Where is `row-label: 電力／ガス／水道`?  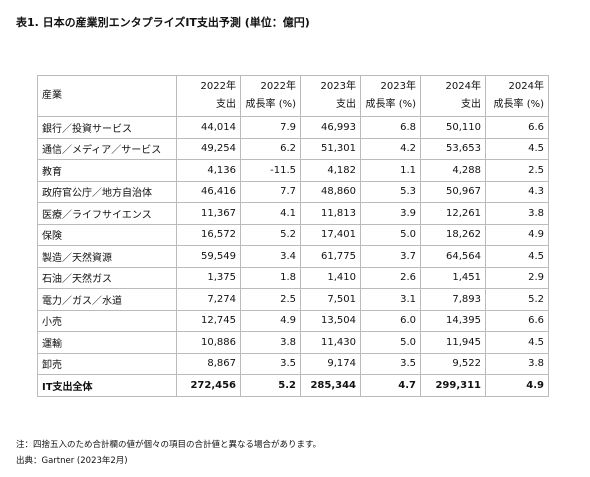
row-label: 電力／ガス／水道 is located at coordinates (107, 299).